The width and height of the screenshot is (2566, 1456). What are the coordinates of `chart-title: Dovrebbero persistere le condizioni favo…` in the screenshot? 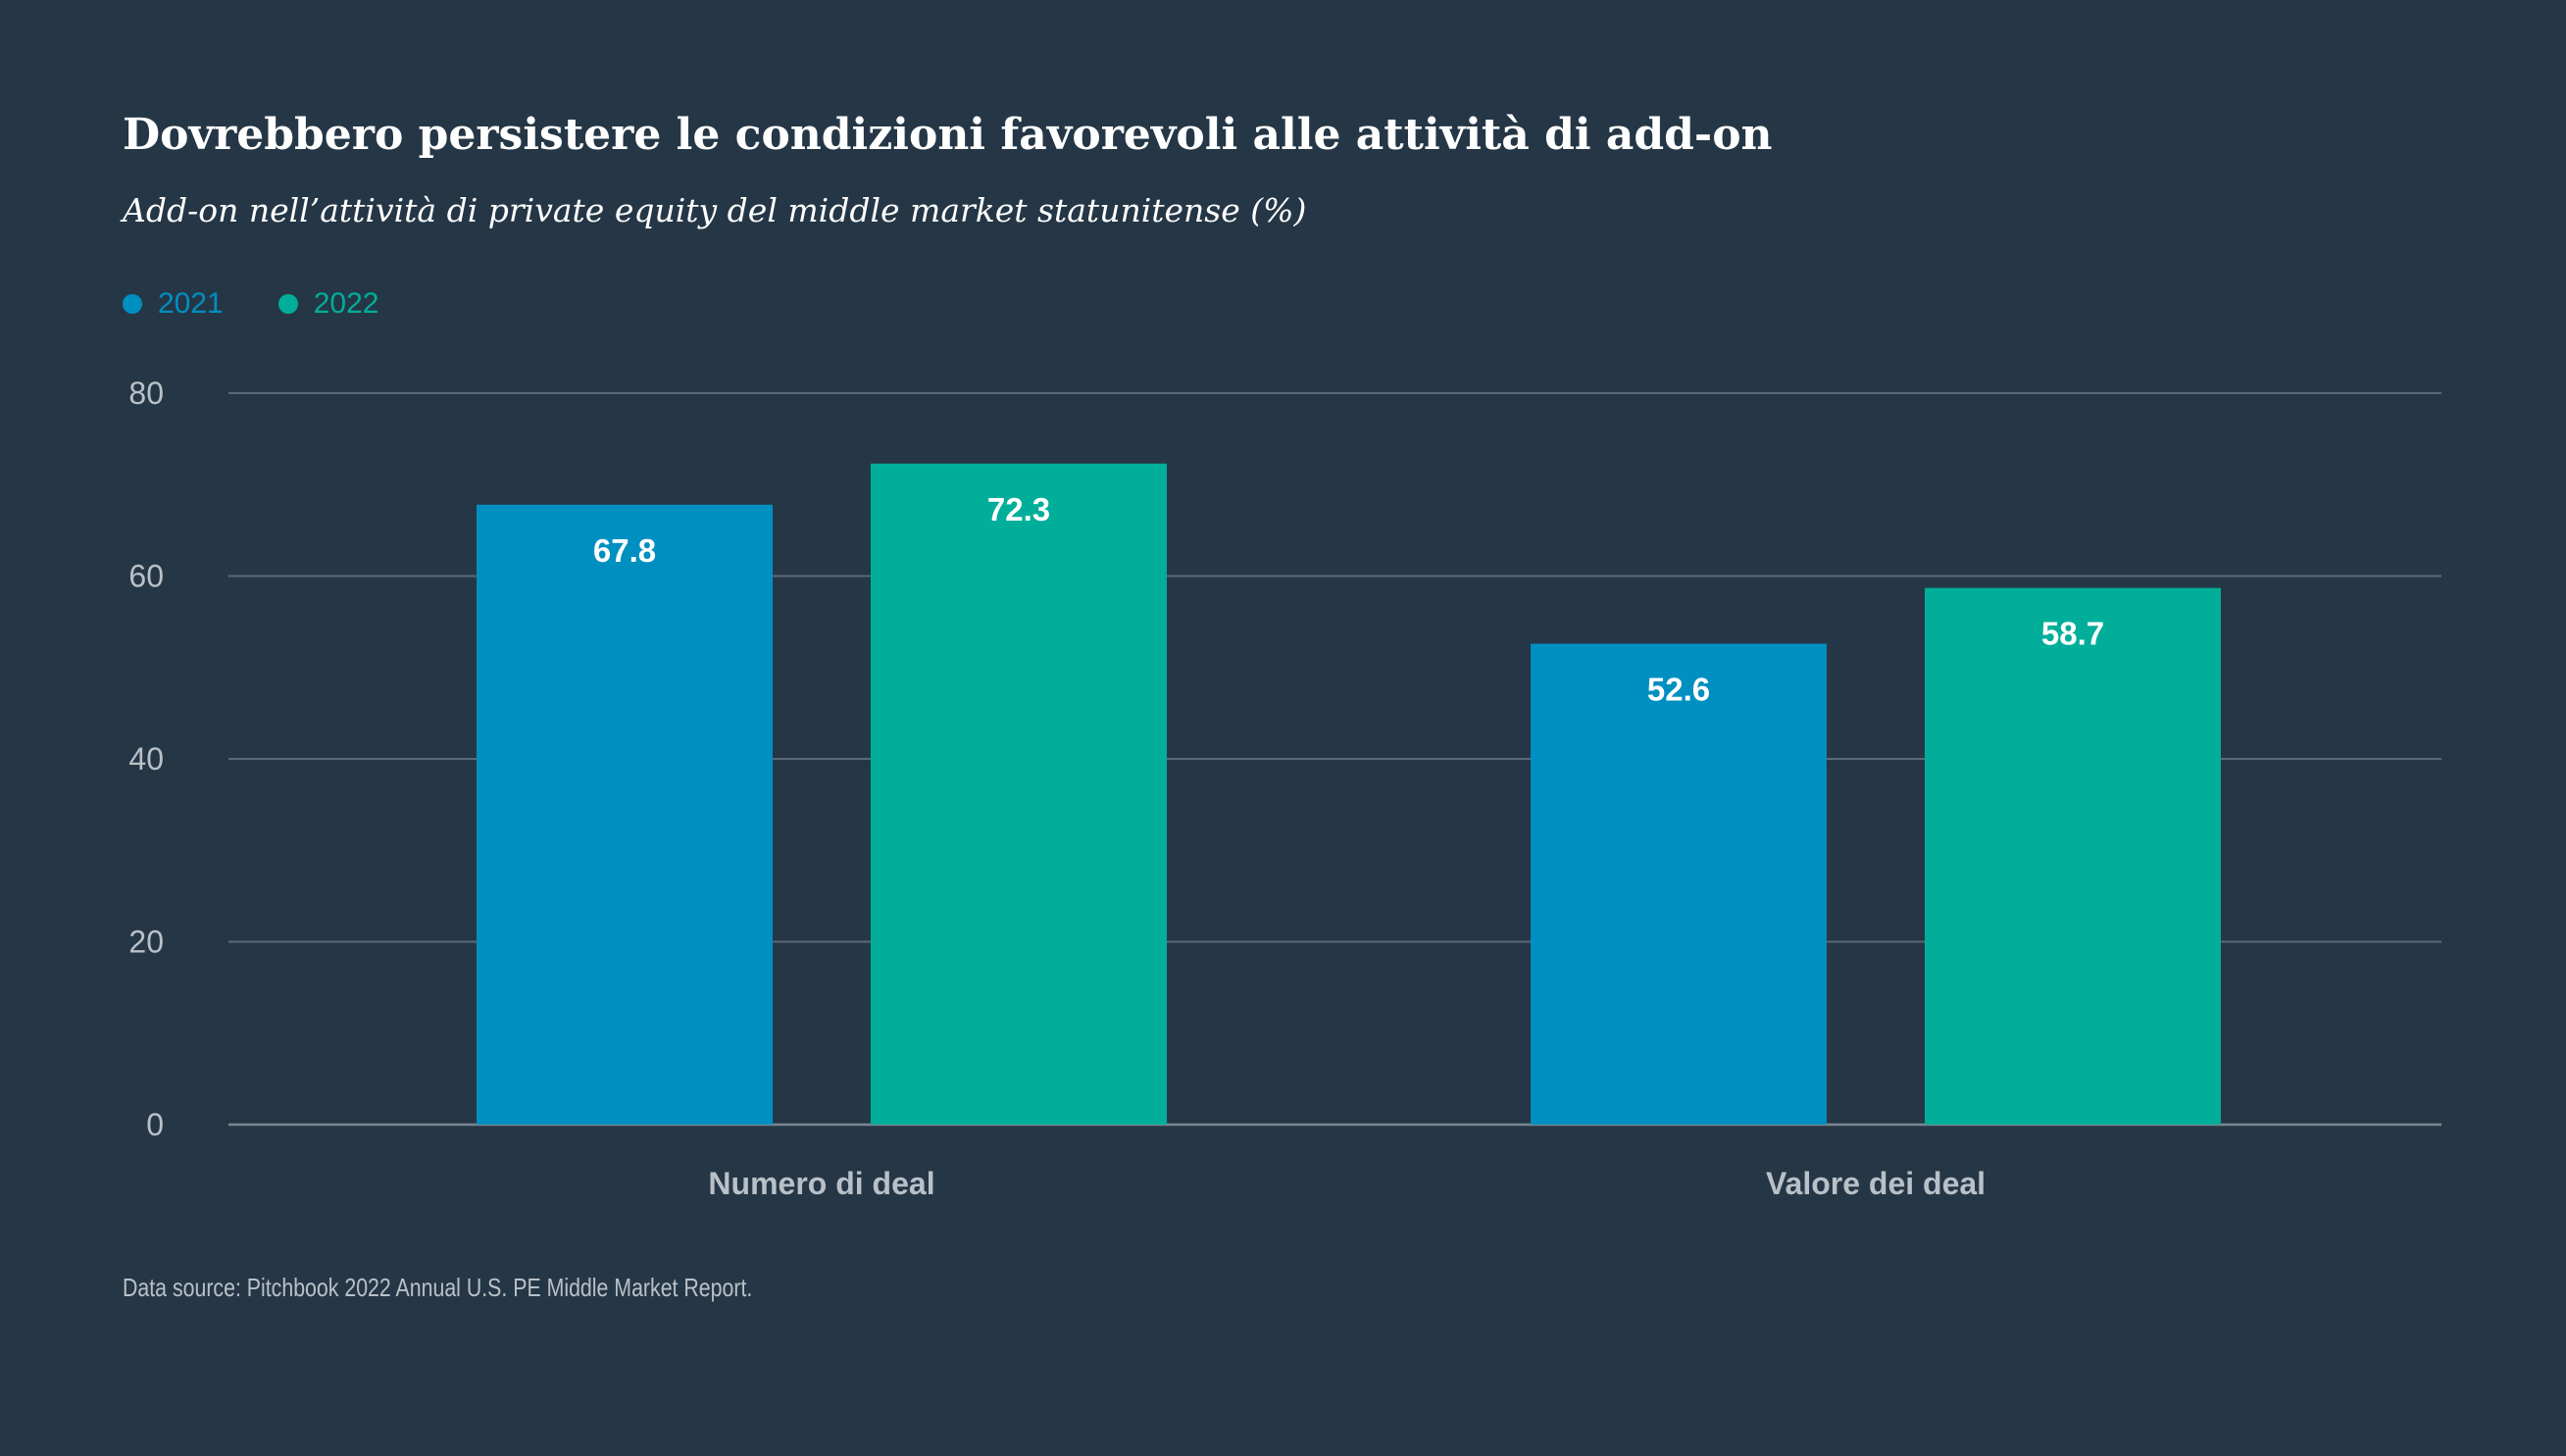 It's located at (948, 135).